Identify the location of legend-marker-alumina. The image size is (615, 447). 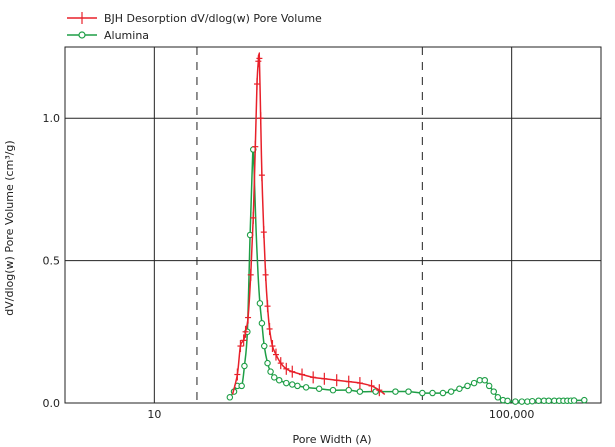
(82, 35).